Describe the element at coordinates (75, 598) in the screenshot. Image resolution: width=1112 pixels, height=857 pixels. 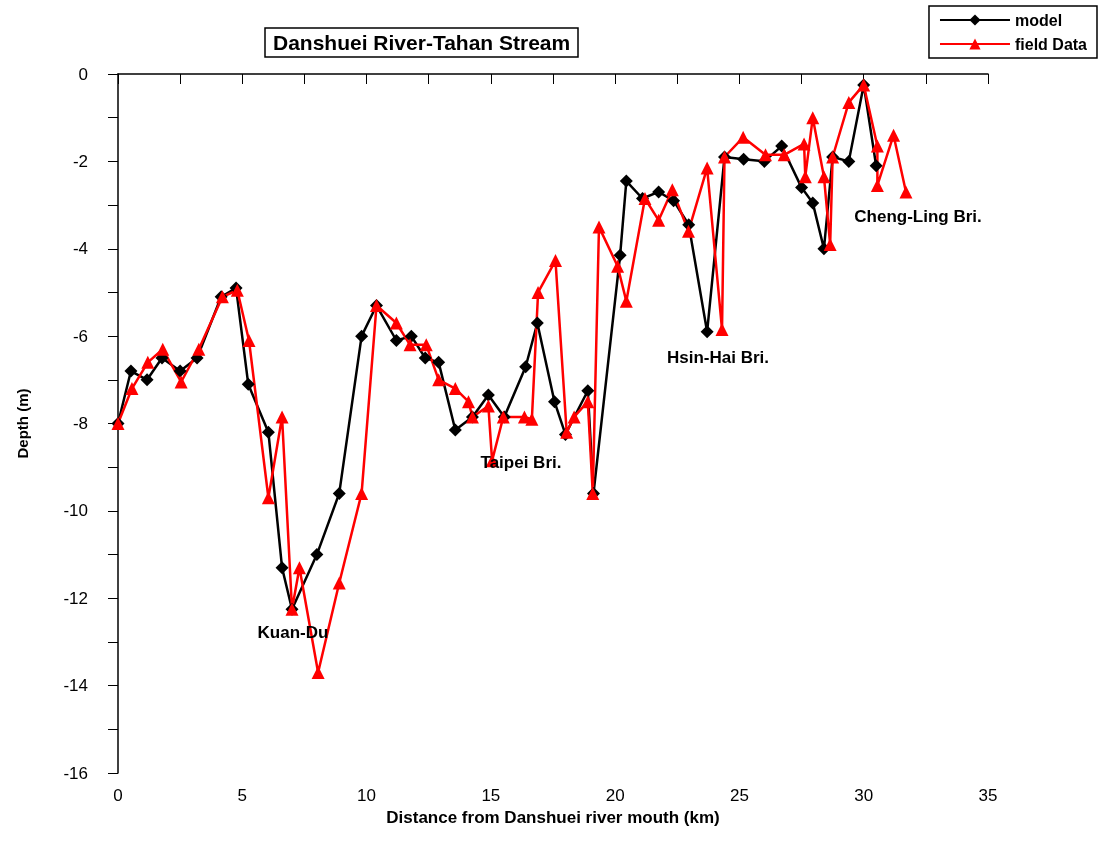
I see `y-tick-label: -12` at that location.